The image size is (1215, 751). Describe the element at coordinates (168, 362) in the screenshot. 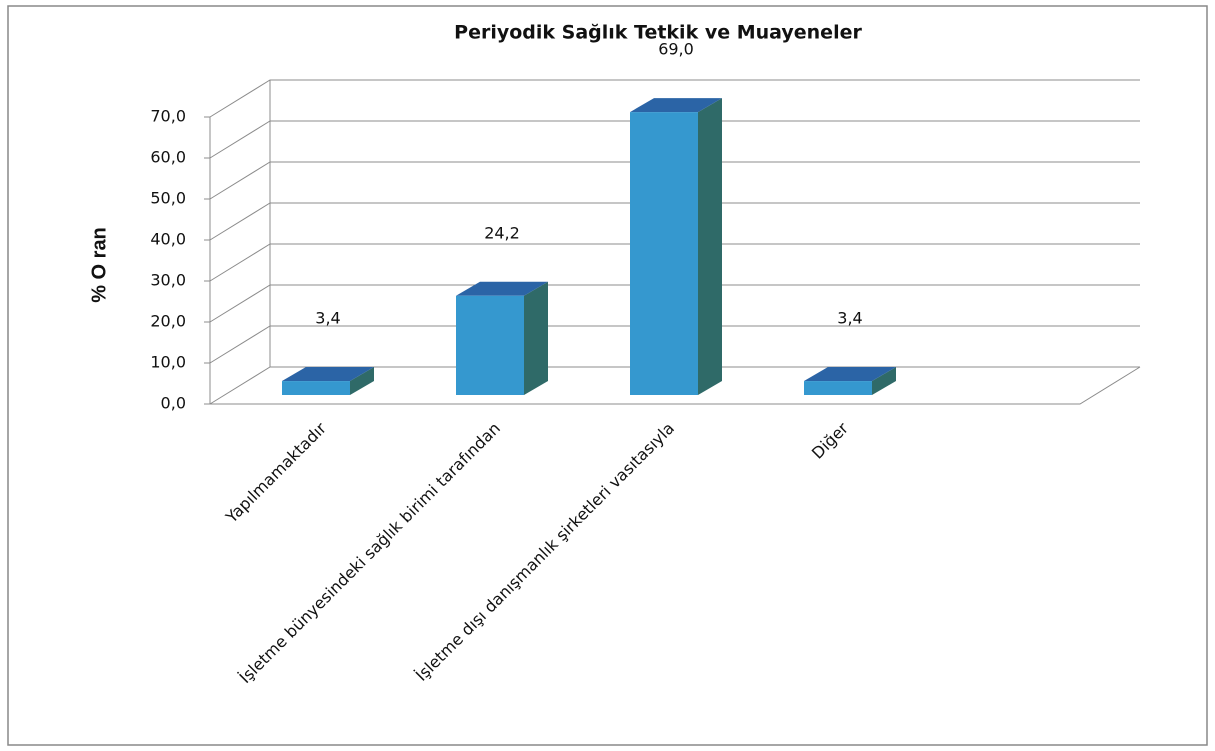

I see `y-tick-label: 10,0` at that location.